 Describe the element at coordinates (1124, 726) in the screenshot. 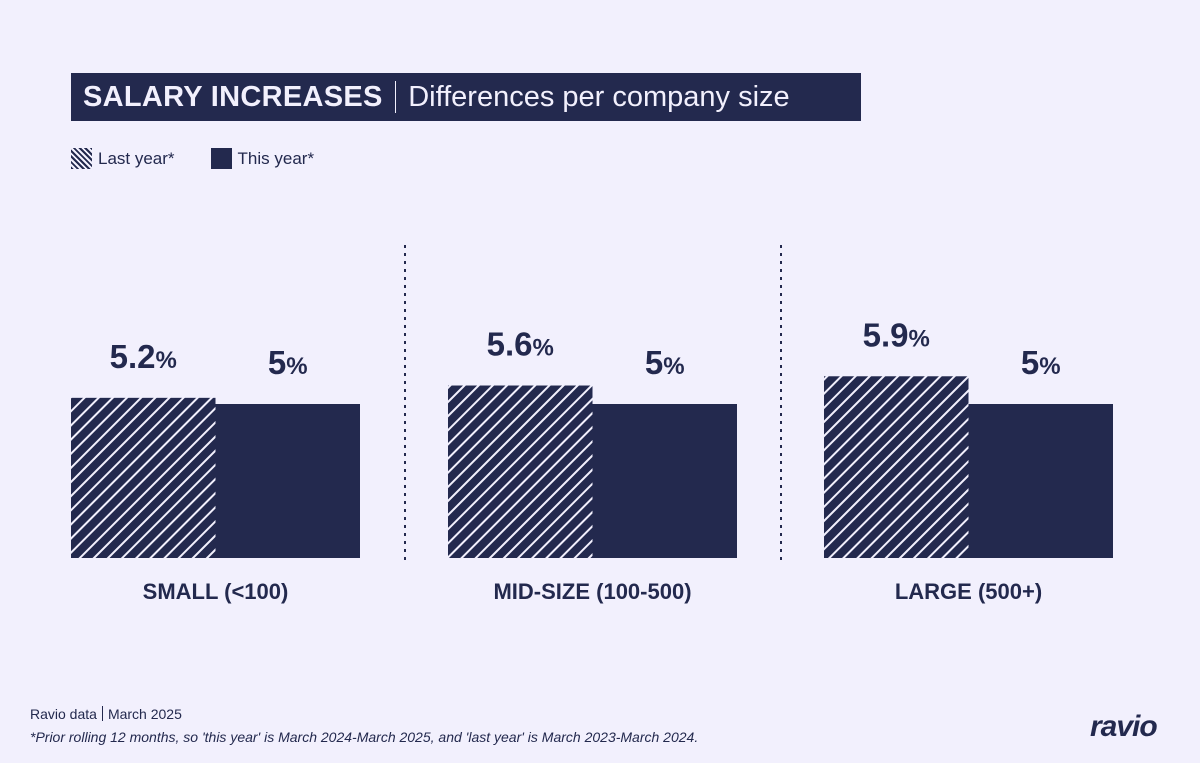

I see `ravio-logo: ravio` at that location.